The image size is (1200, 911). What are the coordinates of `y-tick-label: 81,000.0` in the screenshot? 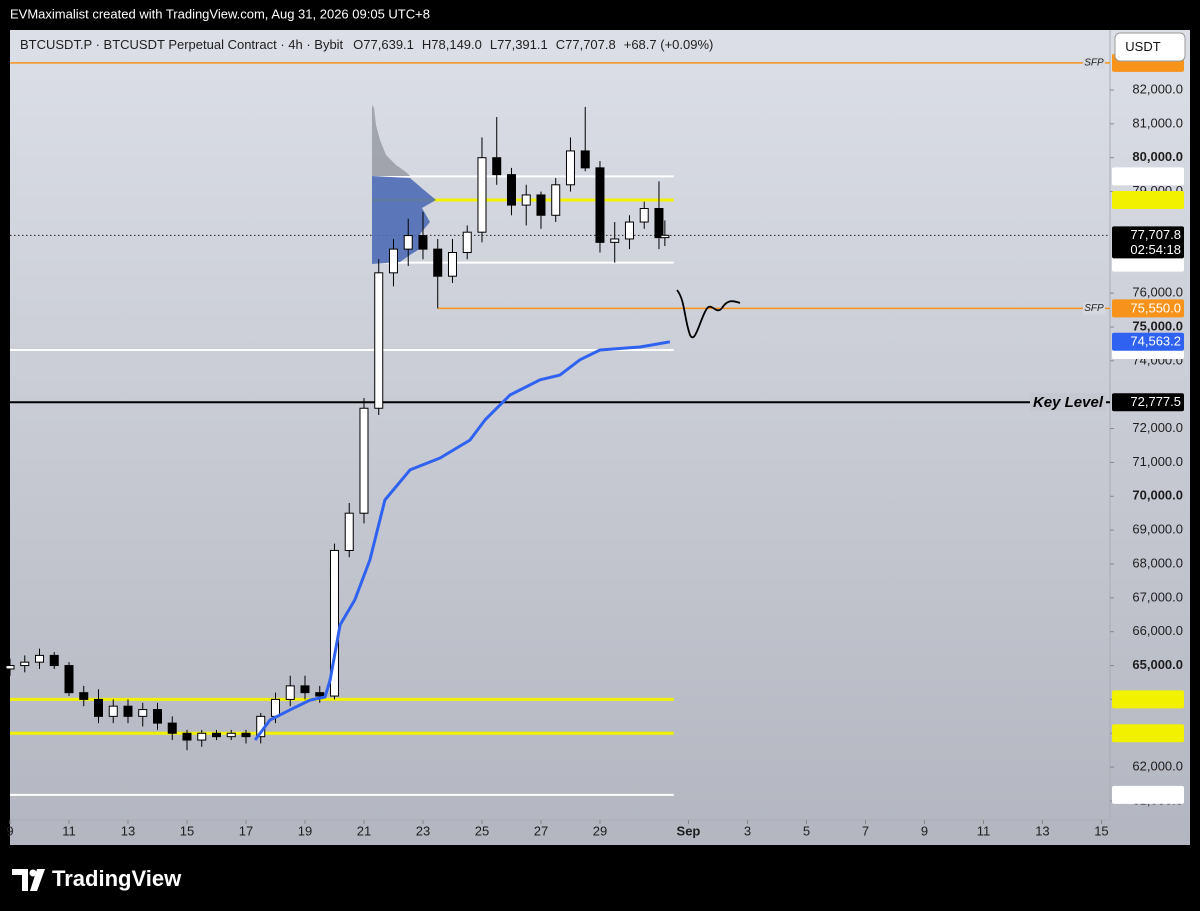 It's located at (1157, 122).